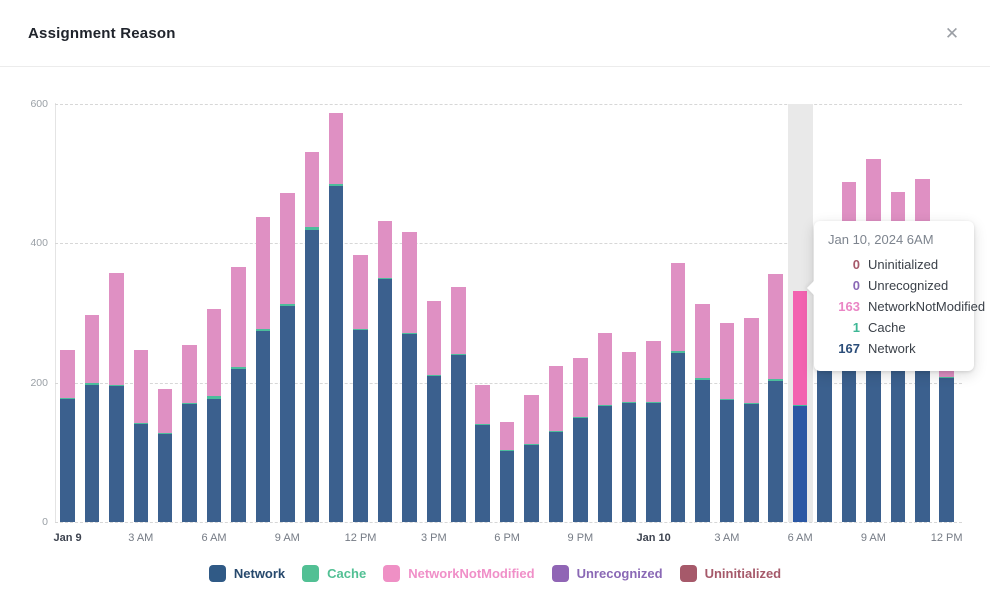  Describe the element at coordinates (653, 403) in the screenshot. I see `bar-24-cache-segment` at that location.